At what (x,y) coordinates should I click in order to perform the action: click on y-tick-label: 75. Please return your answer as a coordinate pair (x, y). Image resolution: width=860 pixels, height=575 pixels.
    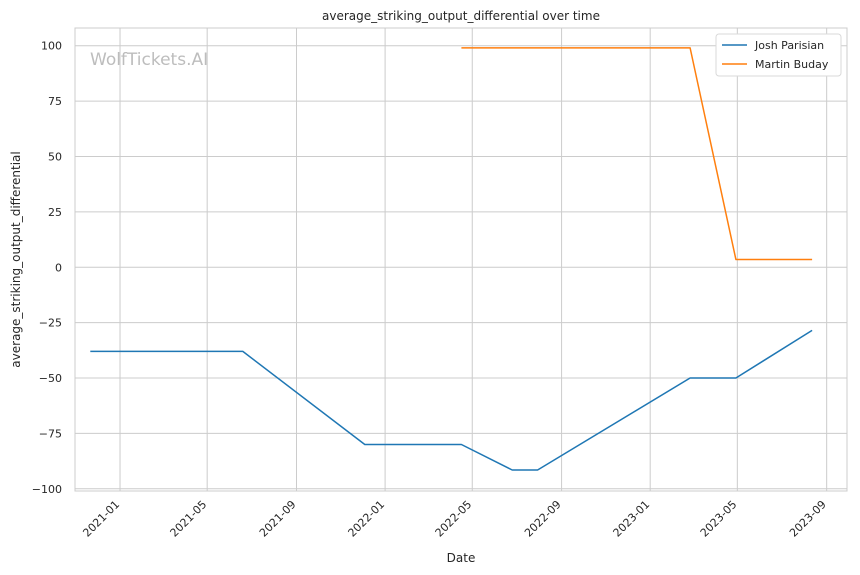
    Looking at the image, I should click on (55, 101).